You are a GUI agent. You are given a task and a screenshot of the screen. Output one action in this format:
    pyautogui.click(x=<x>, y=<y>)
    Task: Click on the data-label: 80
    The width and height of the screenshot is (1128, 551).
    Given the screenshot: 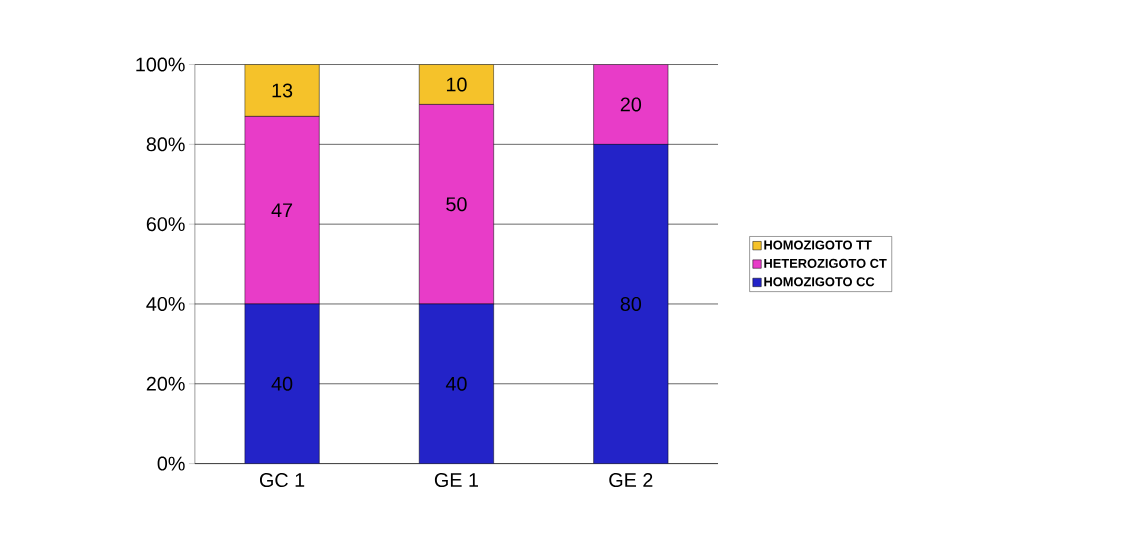 What is the action you would take?
    pyautogui.click(x=631, y=303)
    